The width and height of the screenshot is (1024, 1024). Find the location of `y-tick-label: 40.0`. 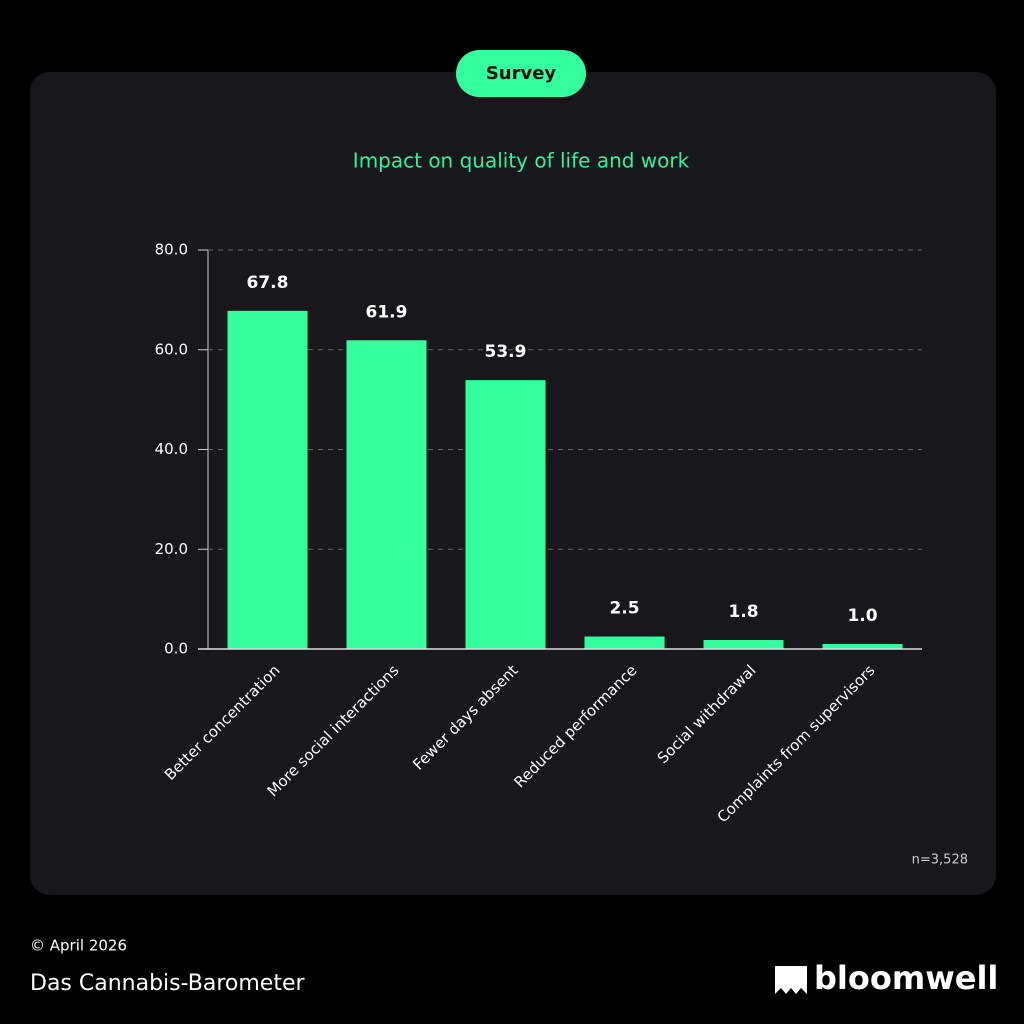

y-tick-label: 40.0 is located at coordinates (171, 449).